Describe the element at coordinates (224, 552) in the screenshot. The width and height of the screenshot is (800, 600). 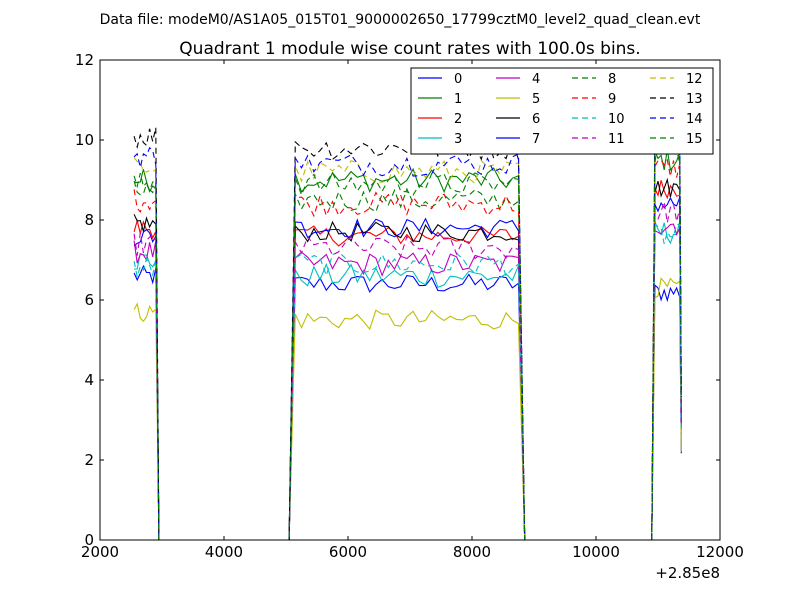
I see `x-tick-label: 4000` at that location.